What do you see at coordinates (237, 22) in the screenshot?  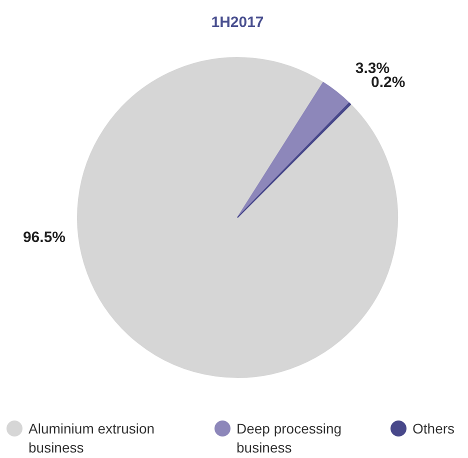 I see `chart-title: 1H2017` at bounding box center [237, 22].